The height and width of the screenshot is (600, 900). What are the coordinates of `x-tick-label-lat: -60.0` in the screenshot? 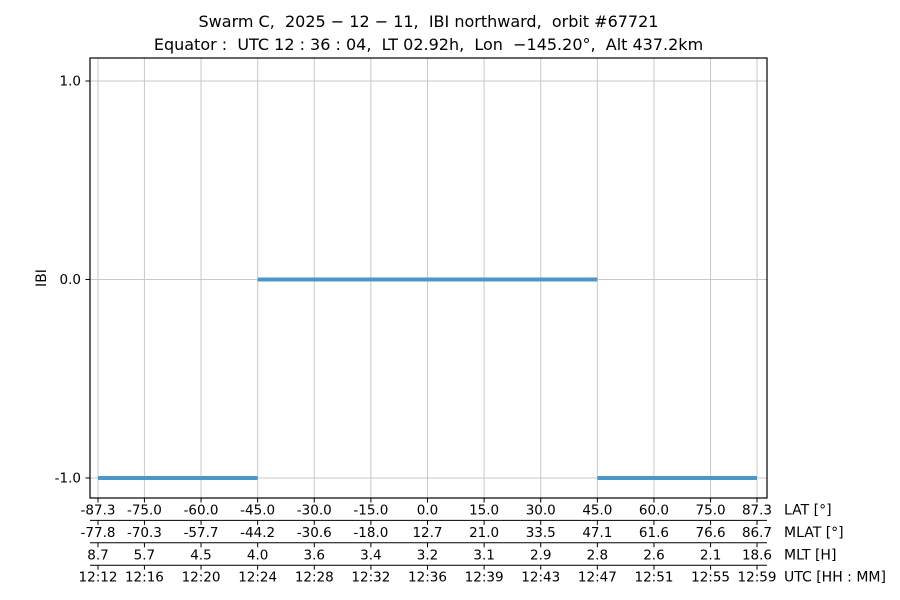 It's located at (201, 511).